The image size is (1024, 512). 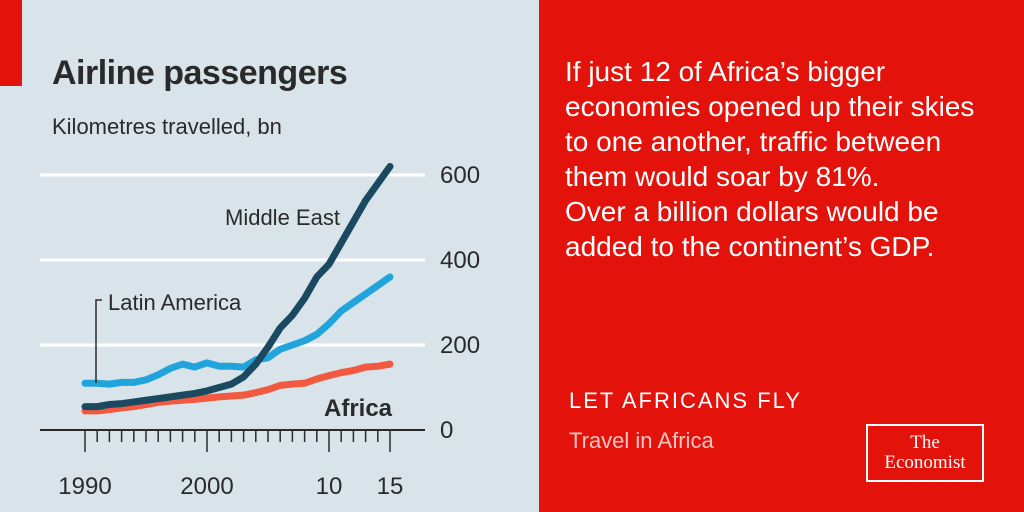 I want to click on section-label: Travel in Africa, so click(x=641, y=440).